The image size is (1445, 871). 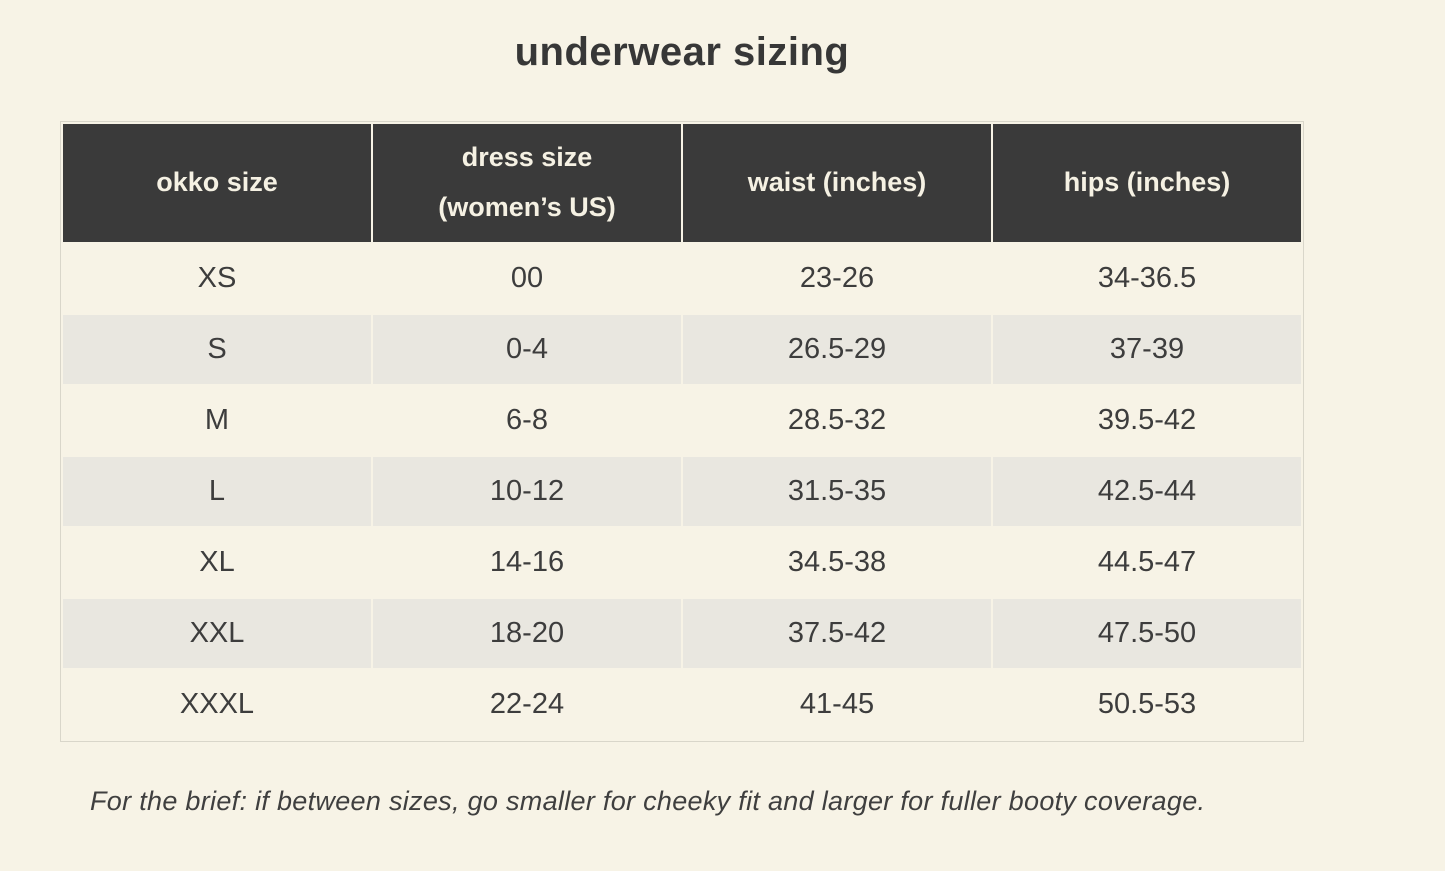 What do you see at coordinates (217, 491) in the screenshot?
I see `cell-okko-size: L` at bounding box center [217, 491].